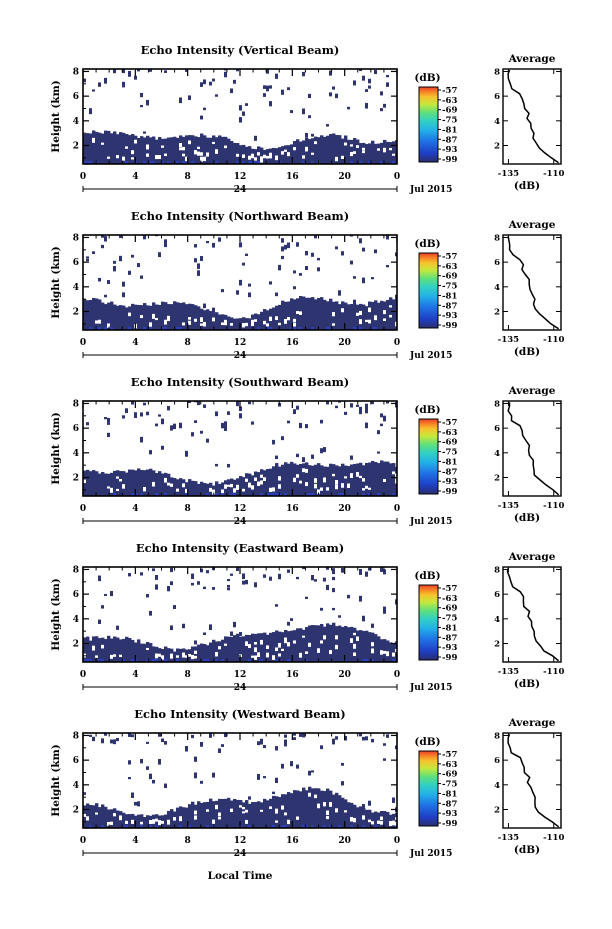 Image resolution: width=612 pixels, height=929 pixels. What do you see at coordinates (553, 838) in the screenshot?
I see `profile-x-tick-label: -110` at bounding box center [553, 838].